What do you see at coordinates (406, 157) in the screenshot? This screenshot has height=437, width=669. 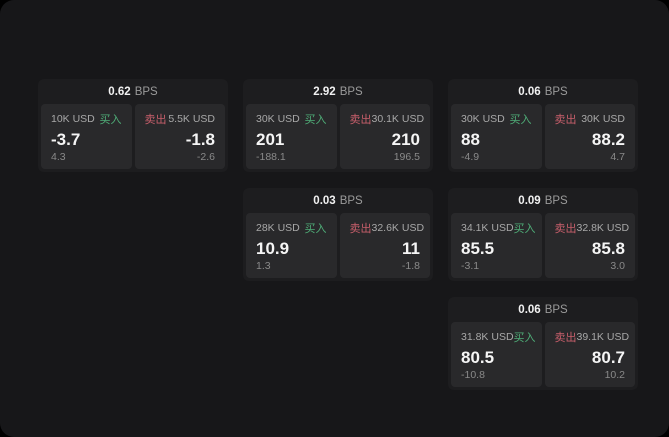 I see `sell-sub-value: 196.5` at bounding box center [406, 157].